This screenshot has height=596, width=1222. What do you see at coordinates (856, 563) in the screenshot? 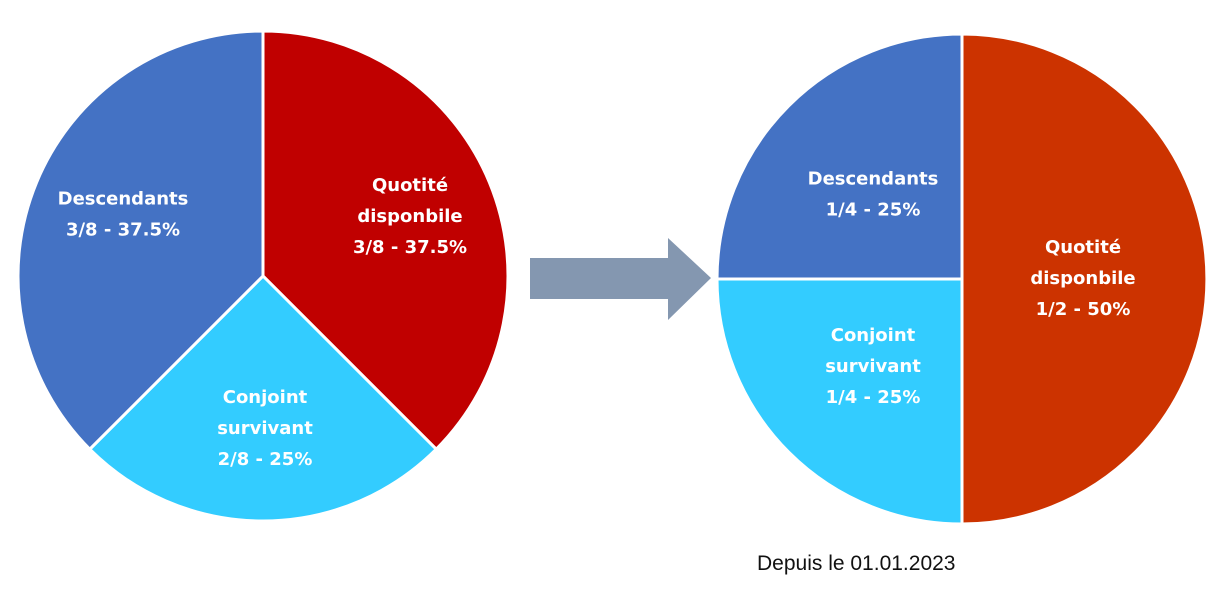
I see `footnote-date: Depuis le 01.01.2023` at bounding box center [856, 563].